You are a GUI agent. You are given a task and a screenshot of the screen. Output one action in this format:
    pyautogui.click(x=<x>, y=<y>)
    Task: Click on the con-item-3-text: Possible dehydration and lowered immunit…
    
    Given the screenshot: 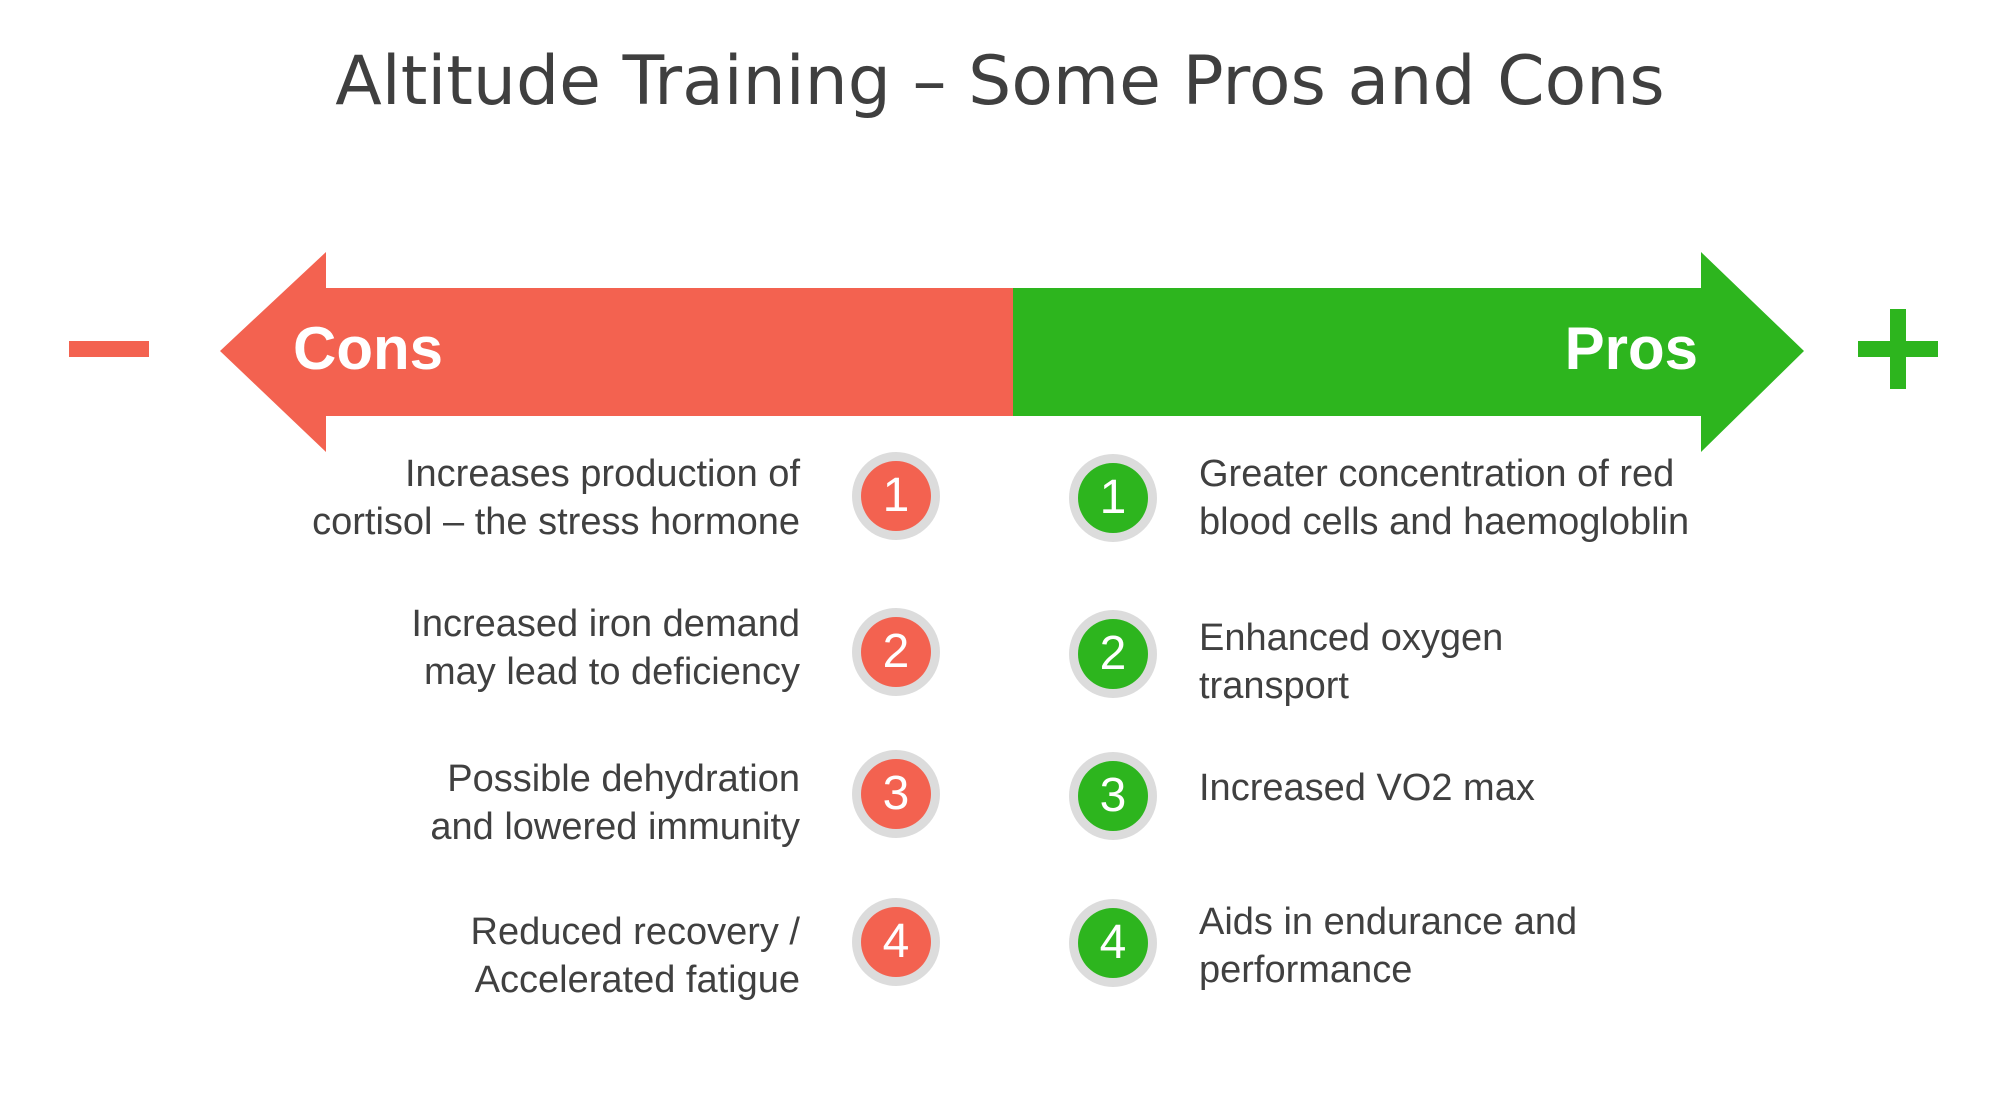 What is the action you would take?
    pyautogui.click(x=615, y=803)
    